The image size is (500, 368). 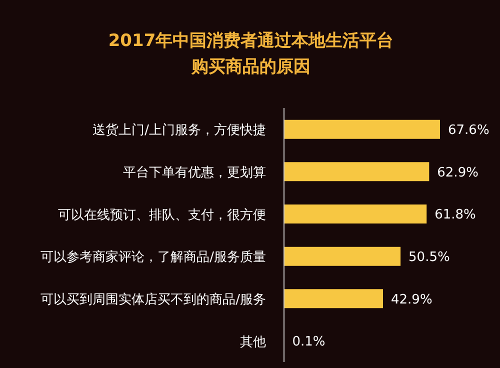 I want to click on data-label: 50.5%, so click(x=429, y=257).